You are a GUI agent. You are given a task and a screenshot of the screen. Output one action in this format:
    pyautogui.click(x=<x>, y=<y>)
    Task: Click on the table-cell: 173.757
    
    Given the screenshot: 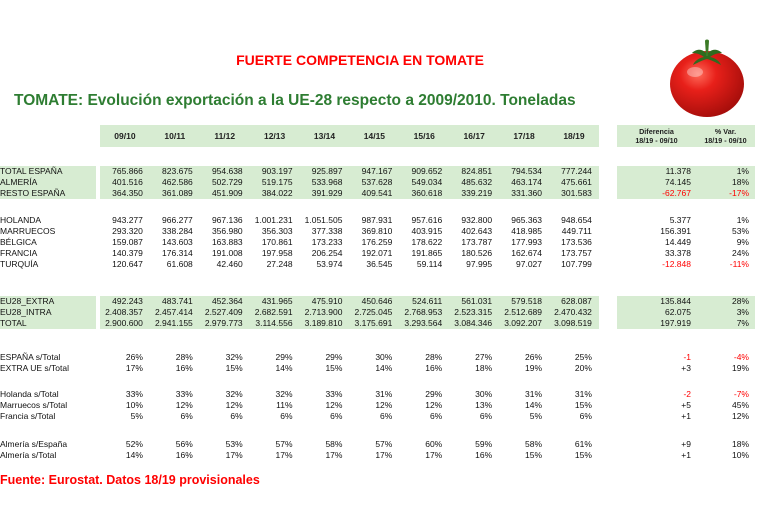 What is the action you would take?
    pyautogui.click(x=576, y=253)
    